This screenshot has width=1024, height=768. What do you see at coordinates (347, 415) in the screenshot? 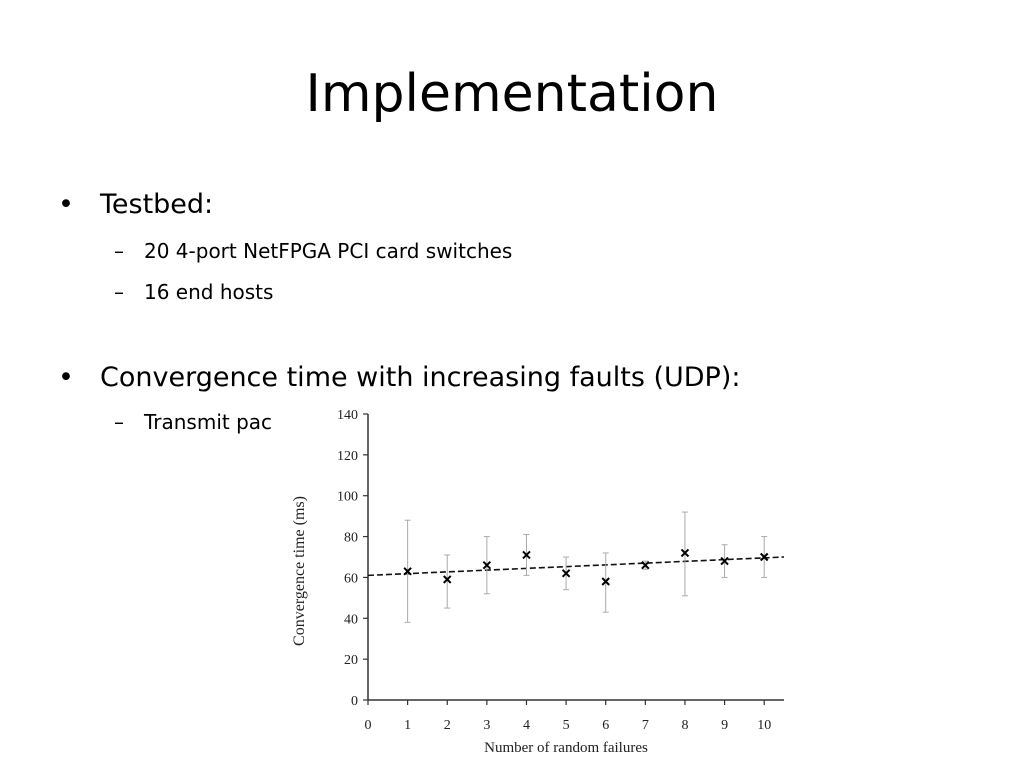
I see `y-tick-label: 140` at bounding box center [347, 415].